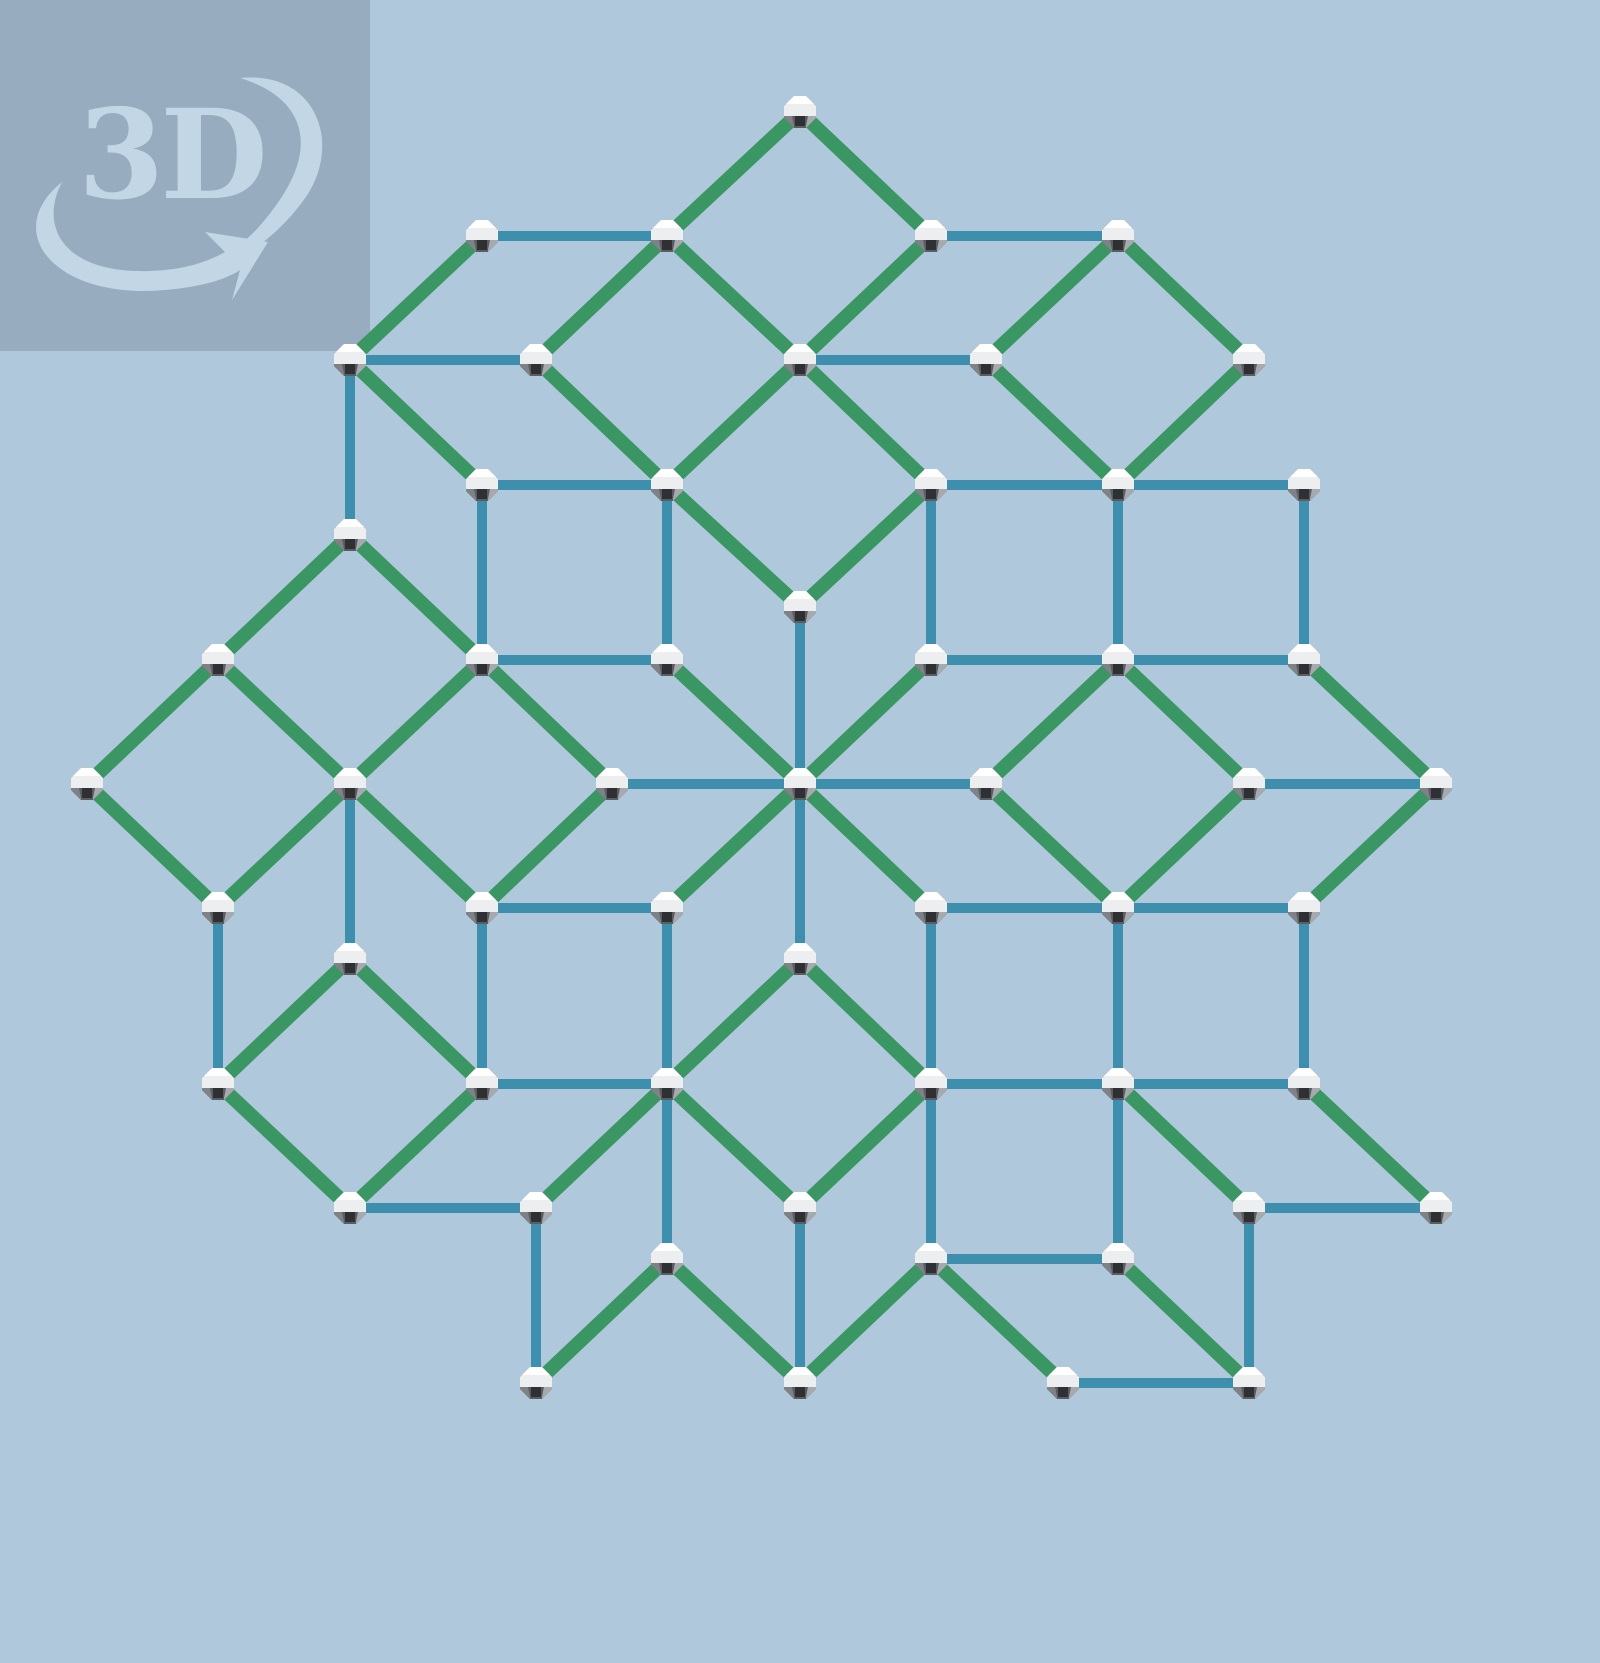  Describe the element at coordinates (152, 241) in the screenshot. I see `rotate-arrow-icon` at that location.